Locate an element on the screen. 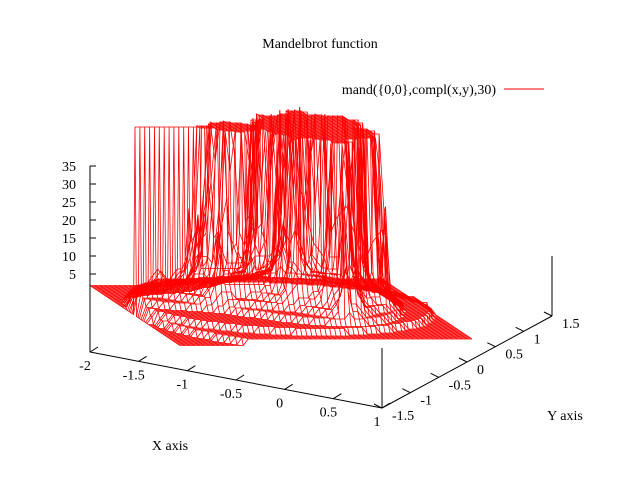 Image resolution: width=640 pixels, height=480 pixels. y-tick-label: -1 is located at coordinates (426, 401).